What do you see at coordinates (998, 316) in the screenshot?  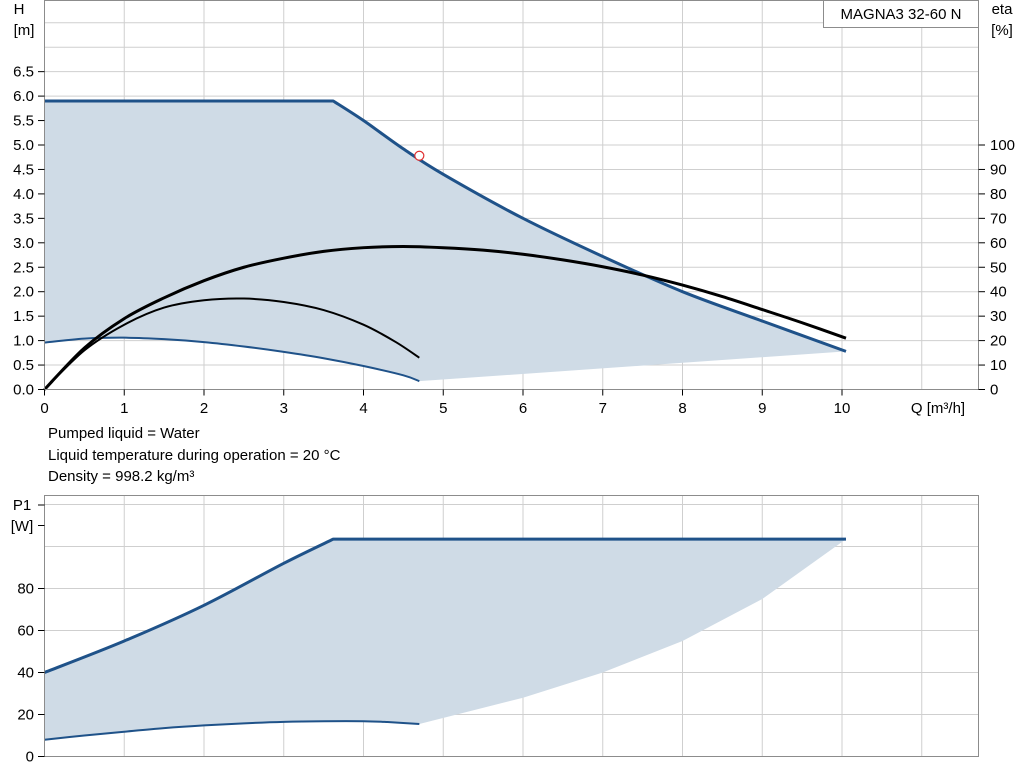 I see `eta-tick-label: 30` at bounding box center [998, 316].